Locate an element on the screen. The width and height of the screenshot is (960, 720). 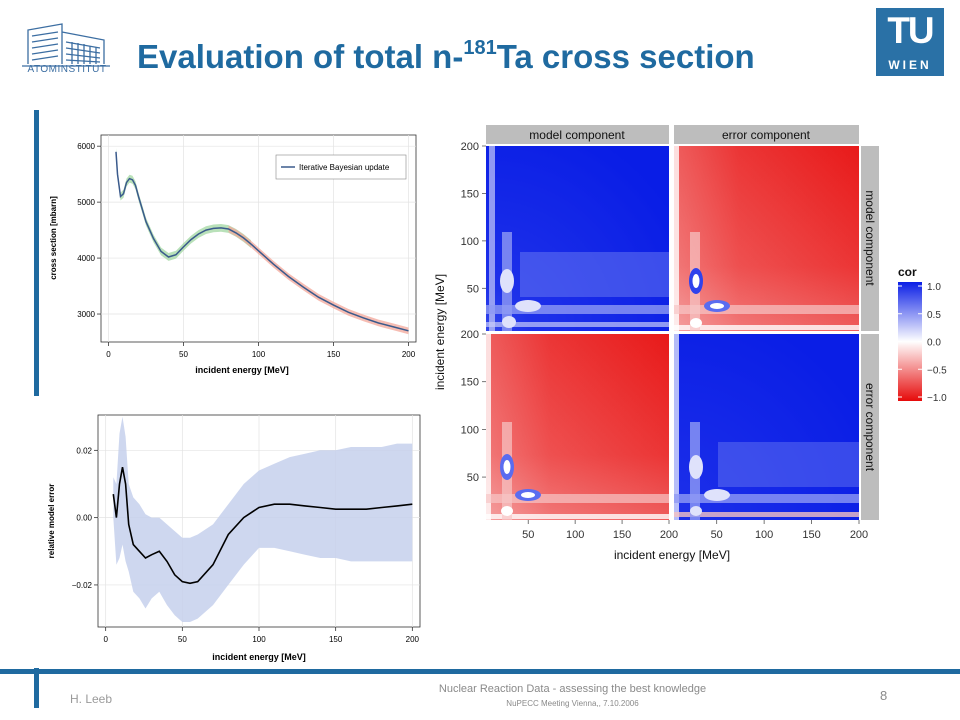
colorbar-label-2: 0.0 is located at coordinates (934, 343).